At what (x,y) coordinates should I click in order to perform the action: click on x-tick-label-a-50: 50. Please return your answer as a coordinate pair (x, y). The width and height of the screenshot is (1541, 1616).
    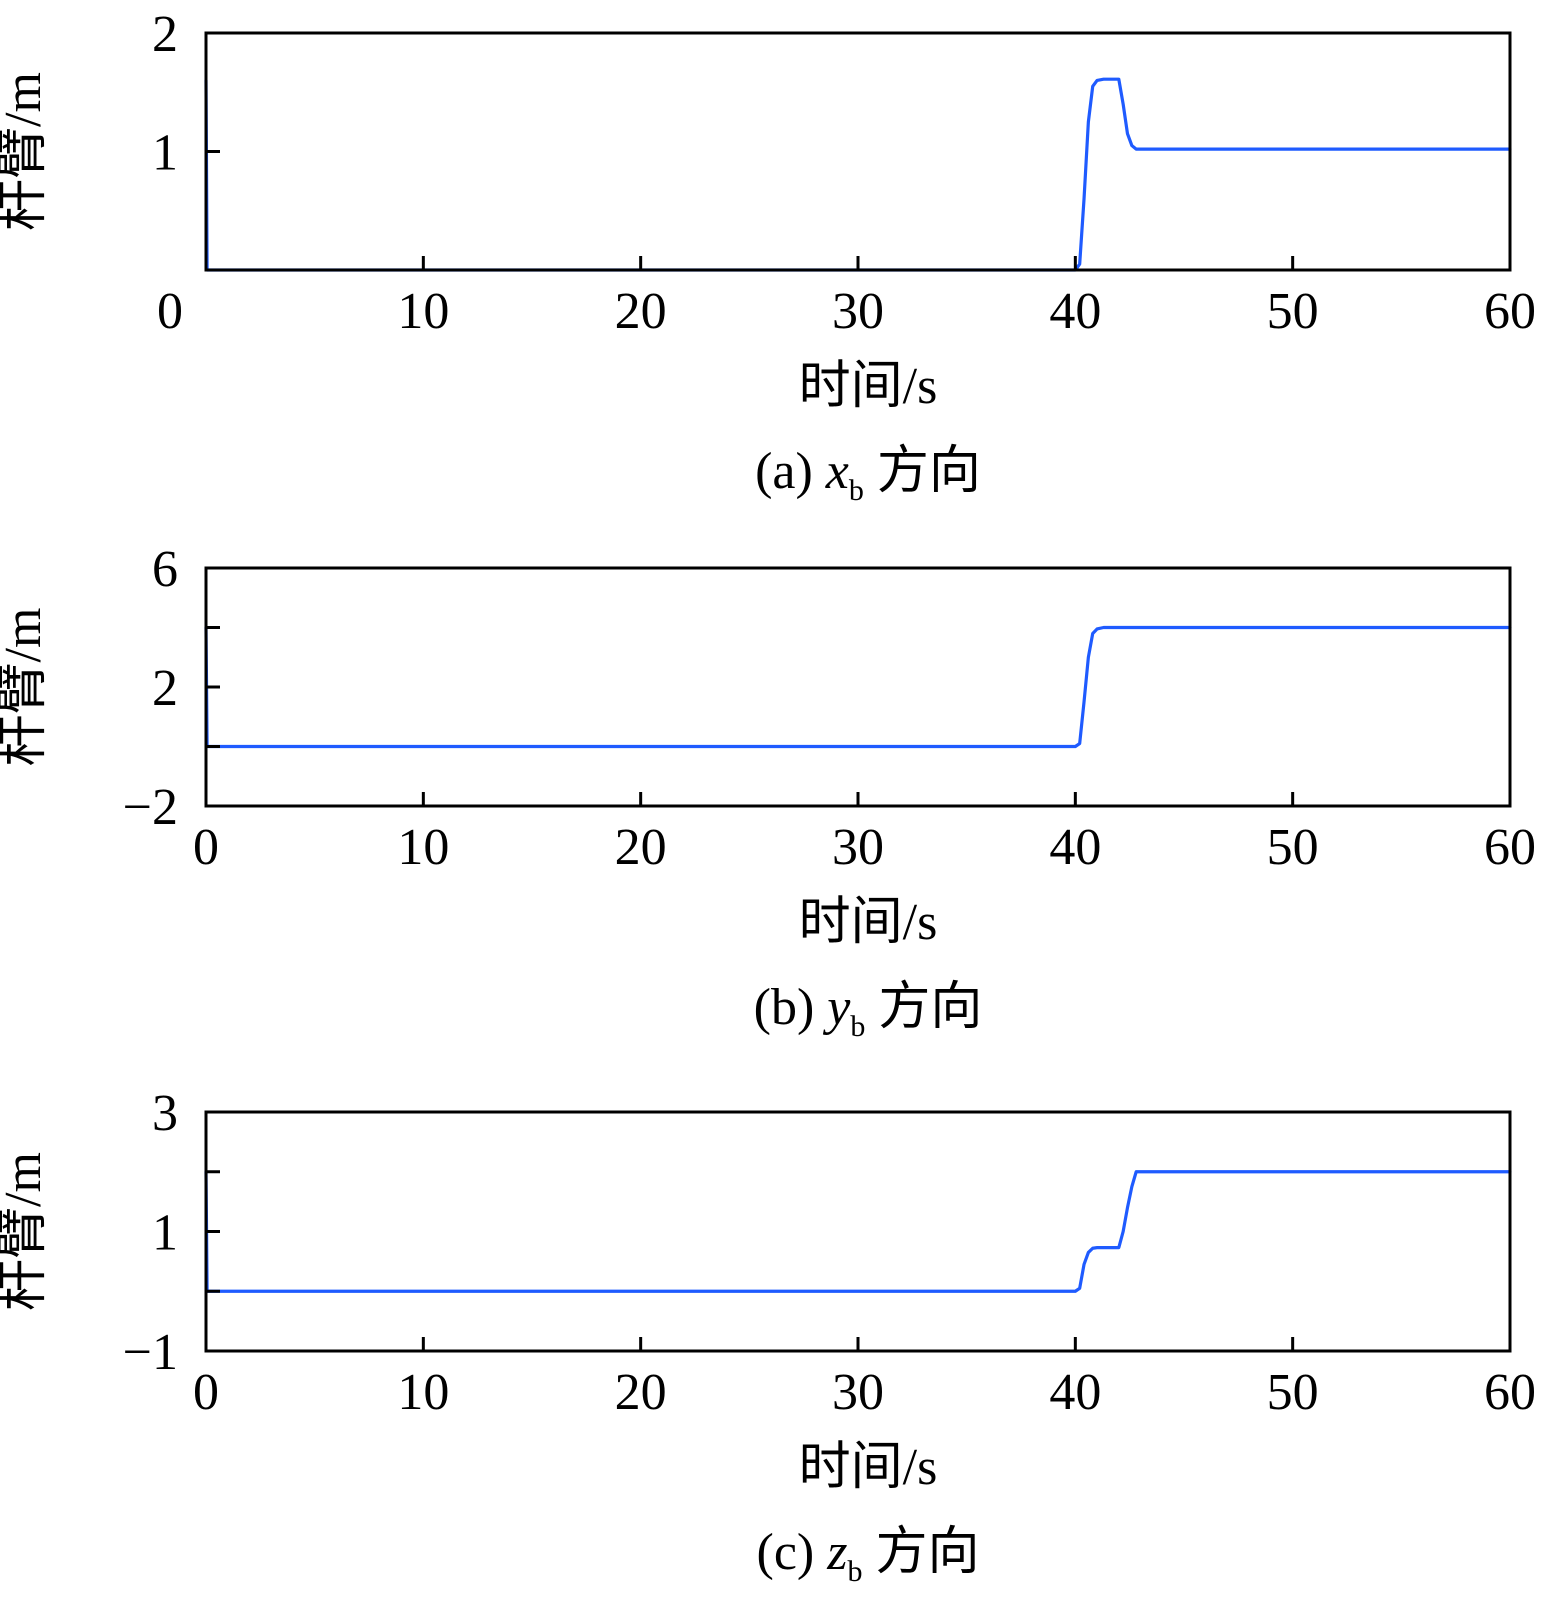
    Looking at the image, I should click on (1293, 311).